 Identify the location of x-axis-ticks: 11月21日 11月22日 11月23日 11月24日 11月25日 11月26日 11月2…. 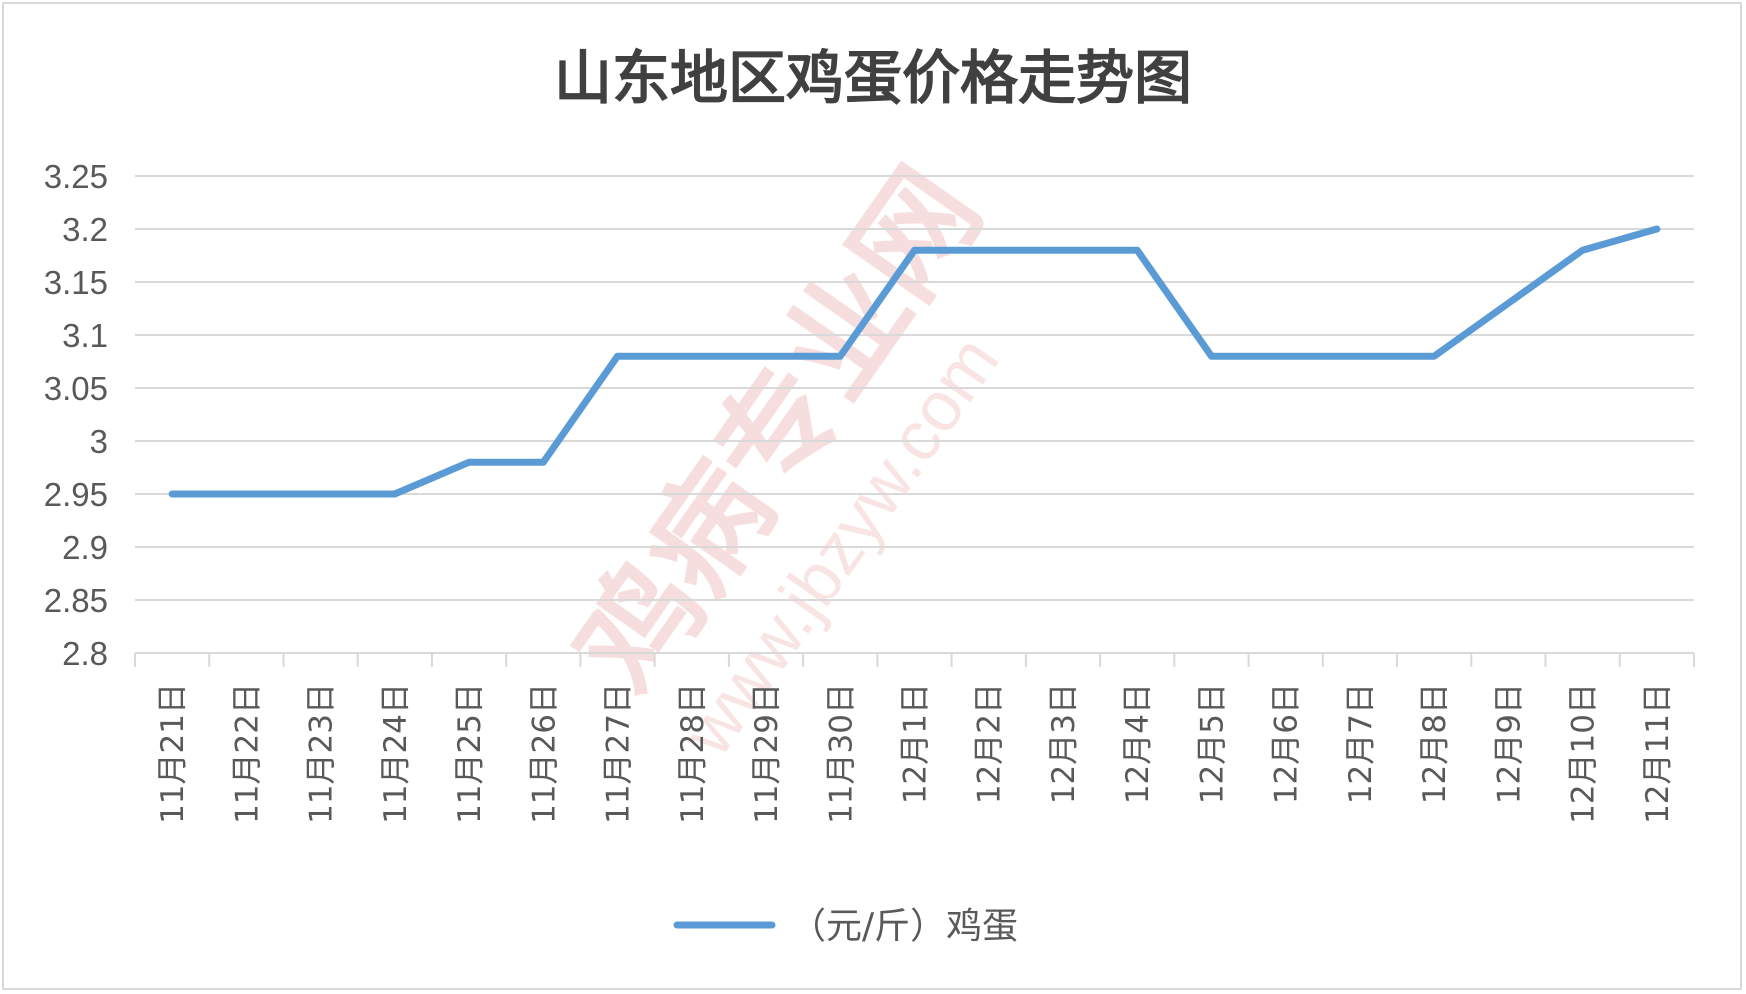
(915, 753).